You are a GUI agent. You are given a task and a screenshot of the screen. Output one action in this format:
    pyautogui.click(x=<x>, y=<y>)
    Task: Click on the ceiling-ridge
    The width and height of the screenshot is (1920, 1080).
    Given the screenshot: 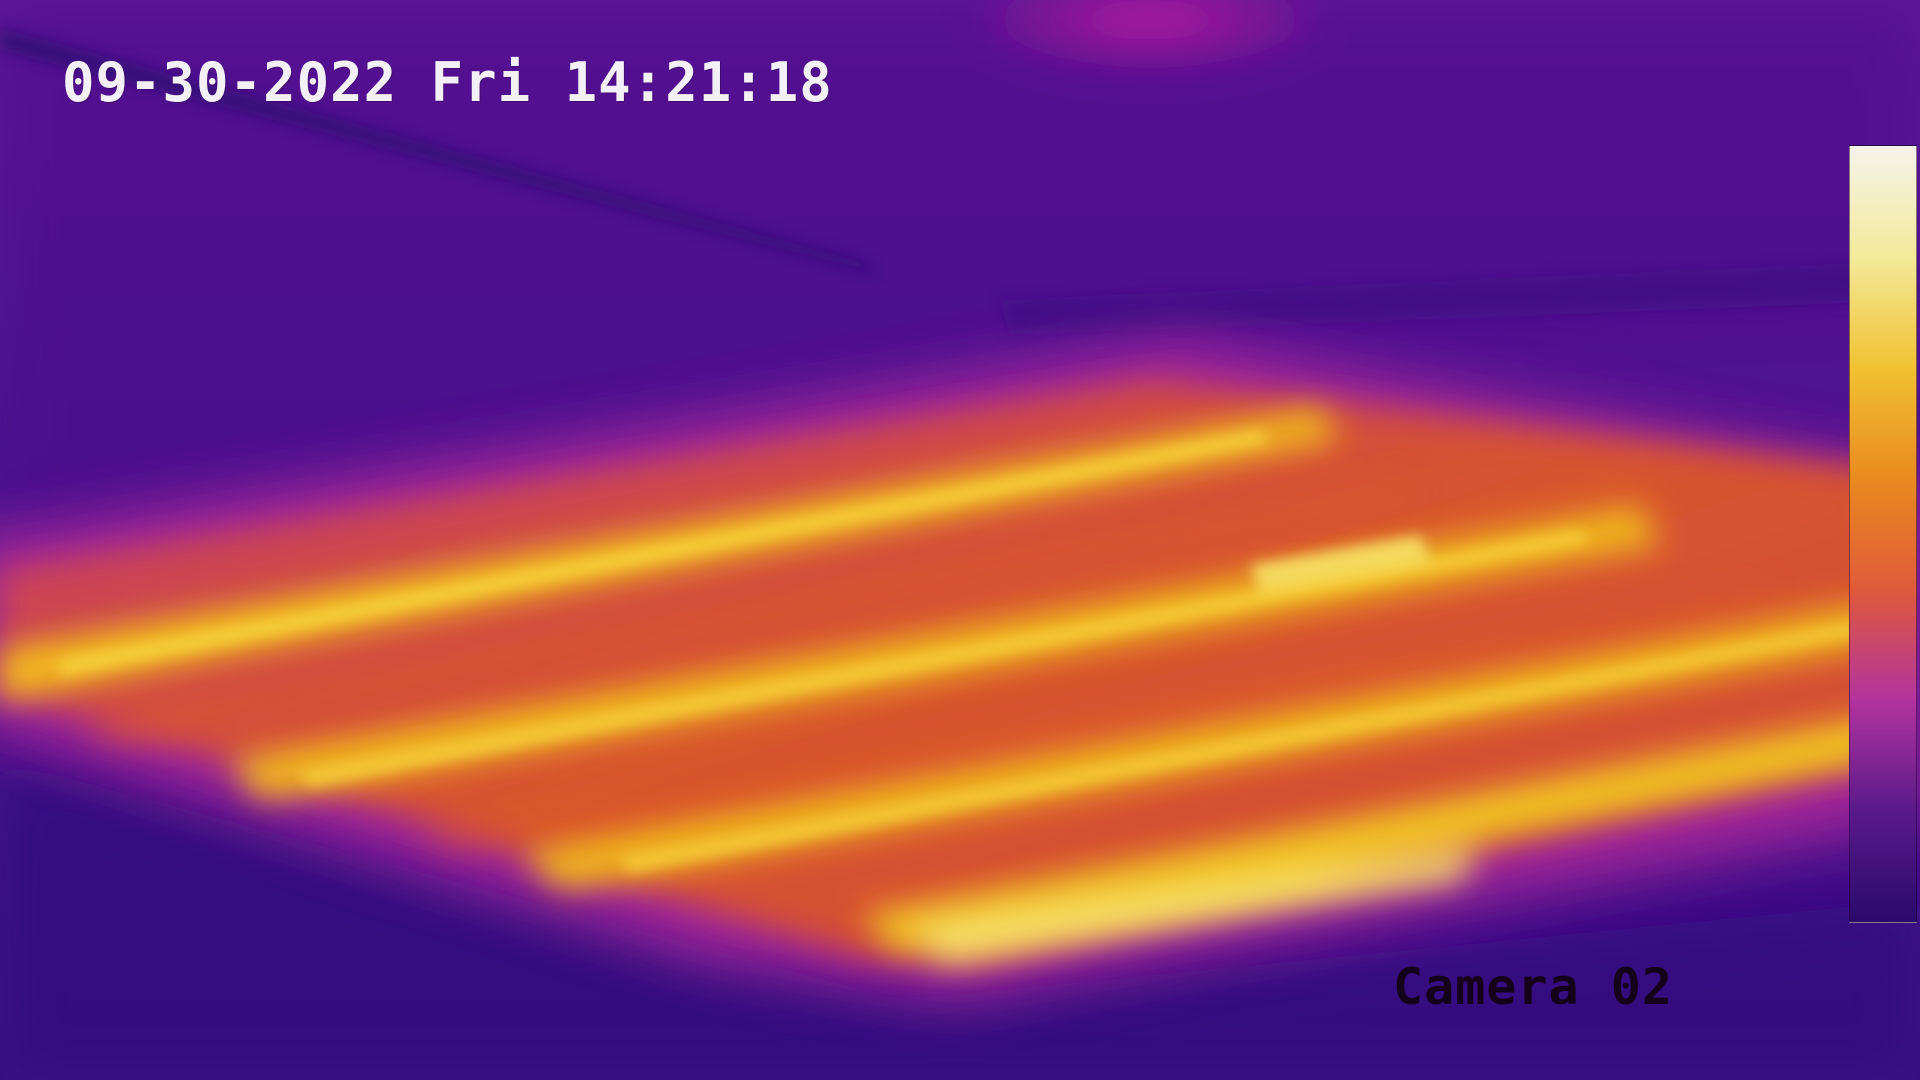 What is the action you would take?
    pyautogui.click(x=1460, y=297)
    